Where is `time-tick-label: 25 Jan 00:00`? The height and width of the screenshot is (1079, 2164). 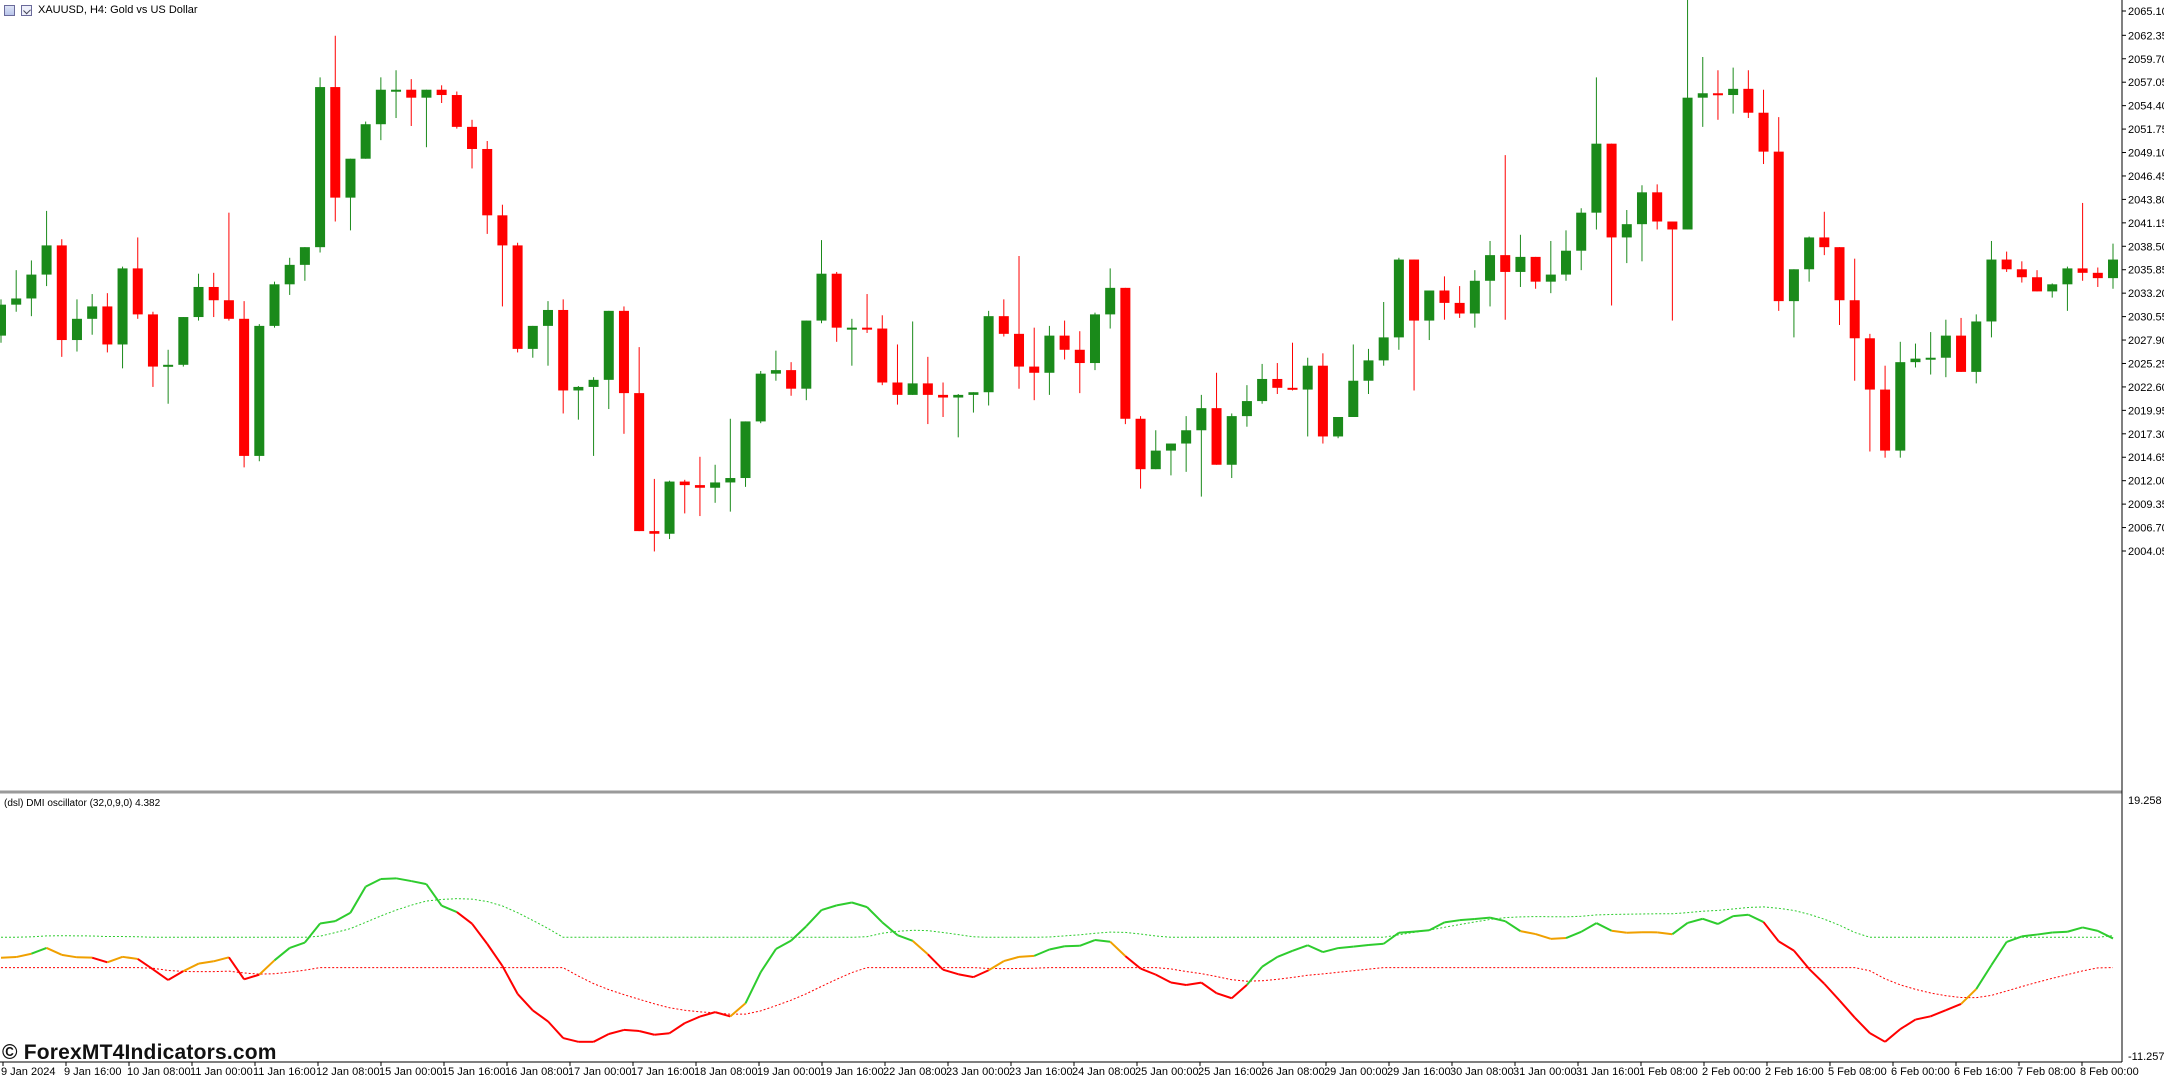 time-tick-label: 25 Jan 00:00 is located at coordinates (1167, 1072).